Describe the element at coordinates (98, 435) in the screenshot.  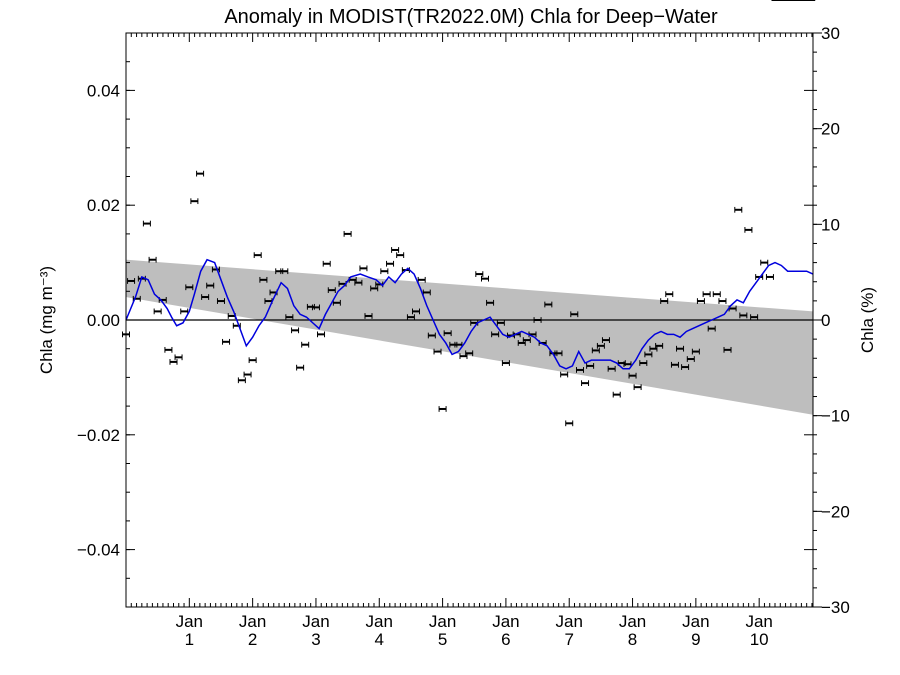
I see `y-tick-label-left: −0.02` at that location.